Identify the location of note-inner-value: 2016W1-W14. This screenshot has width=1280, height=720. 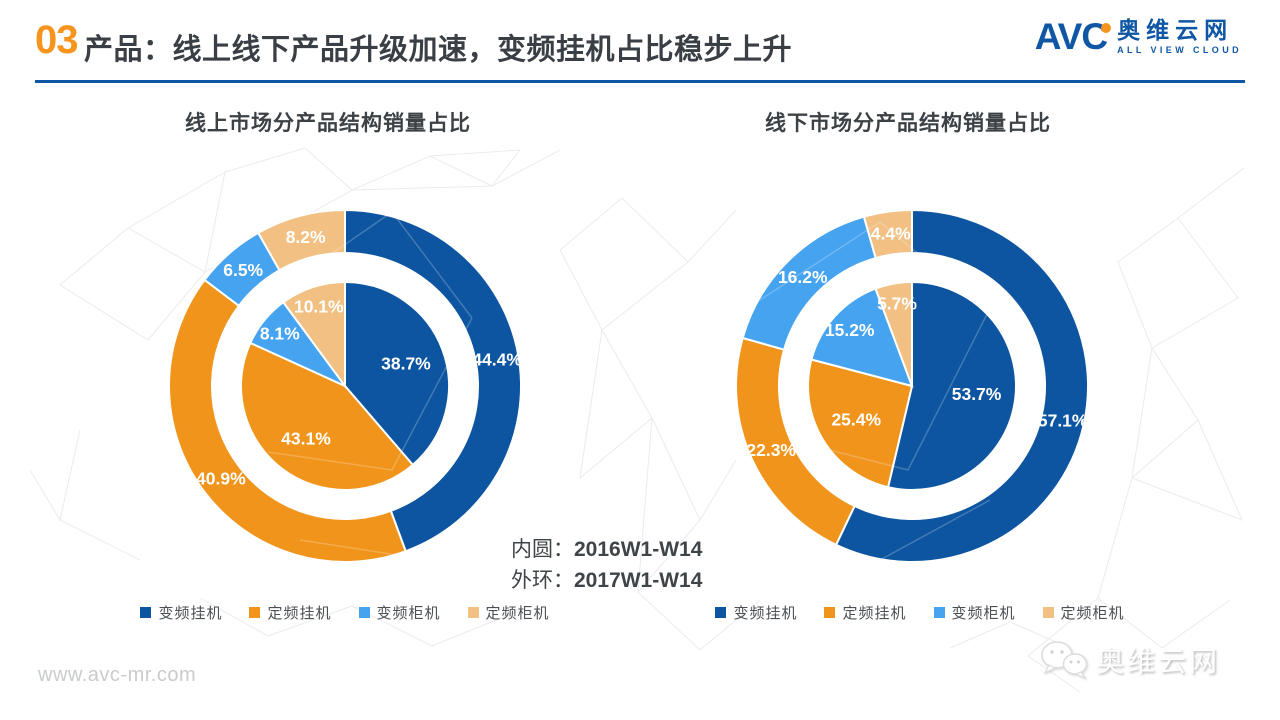
(638, 549).